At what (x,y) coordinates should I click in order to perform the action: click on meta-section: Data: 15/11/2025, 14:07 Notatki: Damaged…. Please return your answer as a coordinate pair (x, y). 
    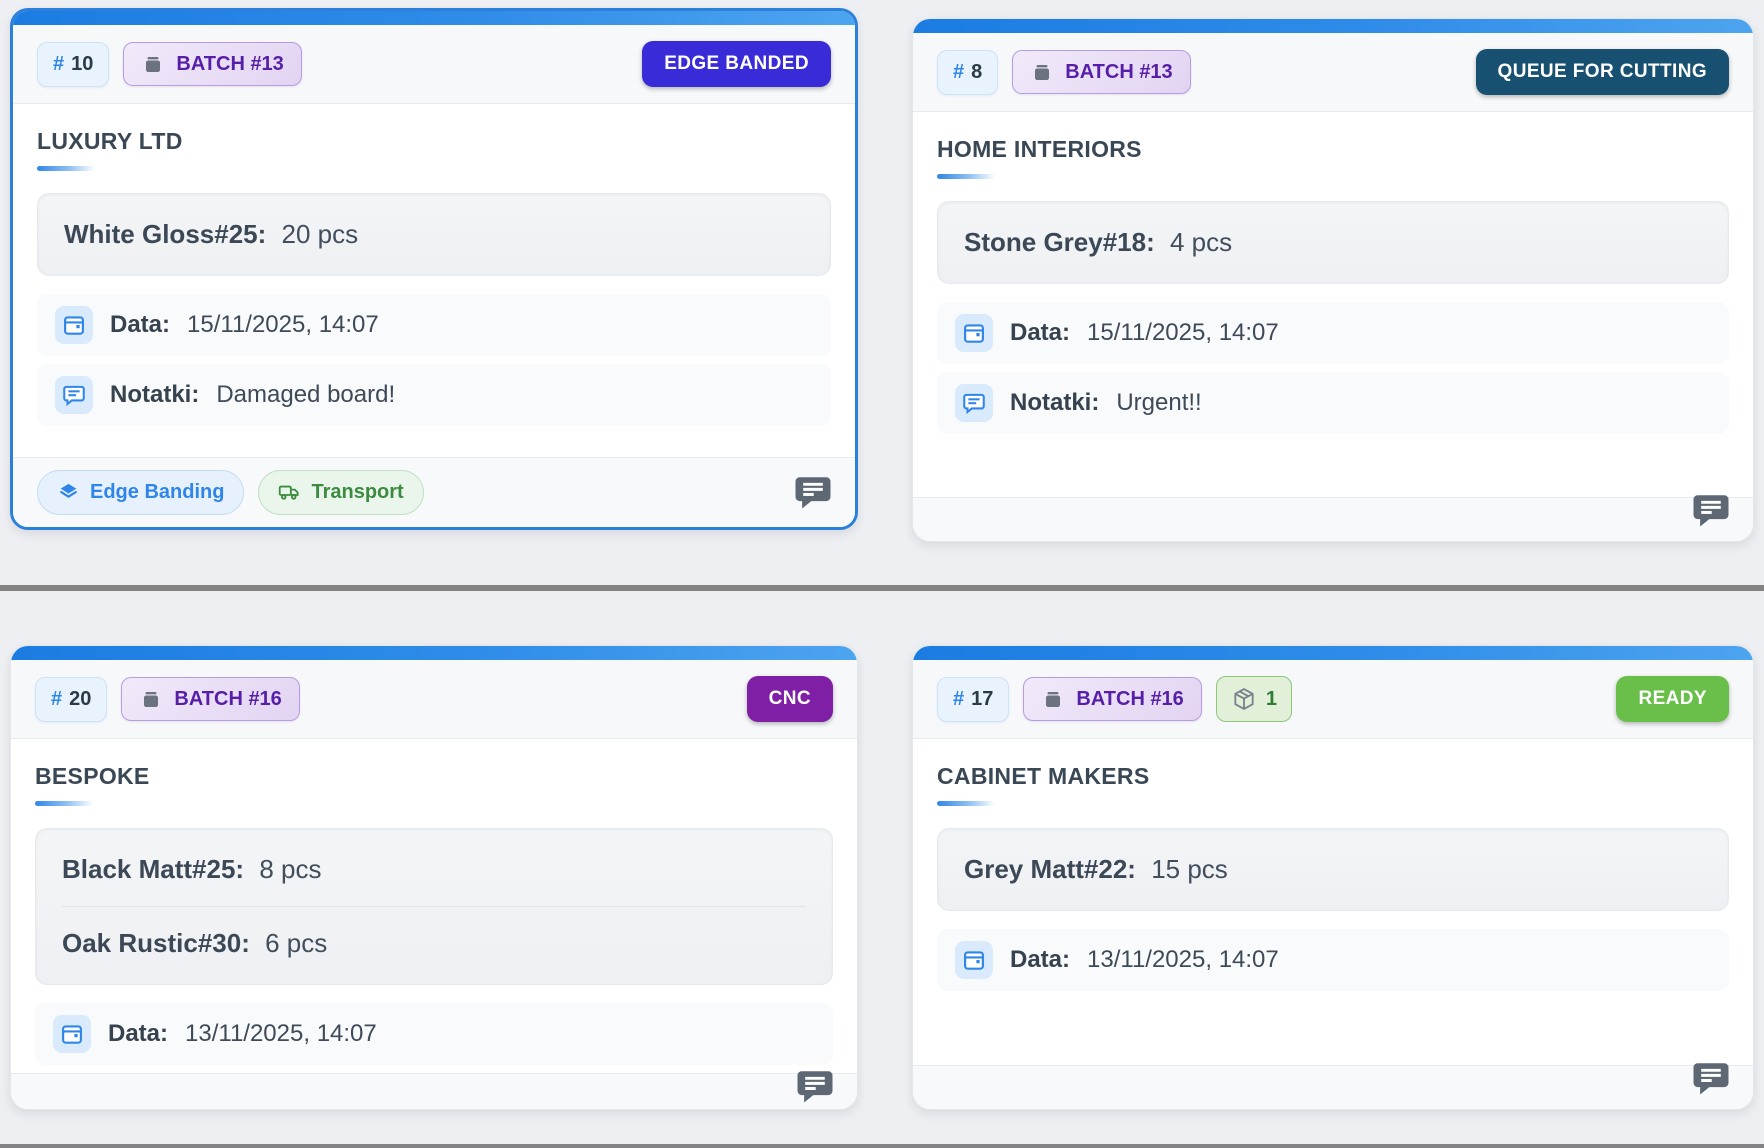
    Looking at the image, I should click on (434, 360).